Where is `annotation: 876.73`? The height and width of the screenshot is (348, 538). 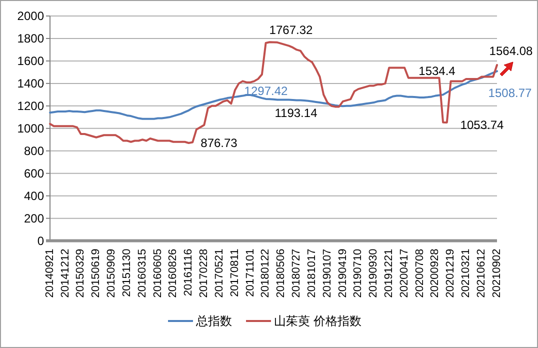 annotation: 876.73 is located at coordinates (219, 143).